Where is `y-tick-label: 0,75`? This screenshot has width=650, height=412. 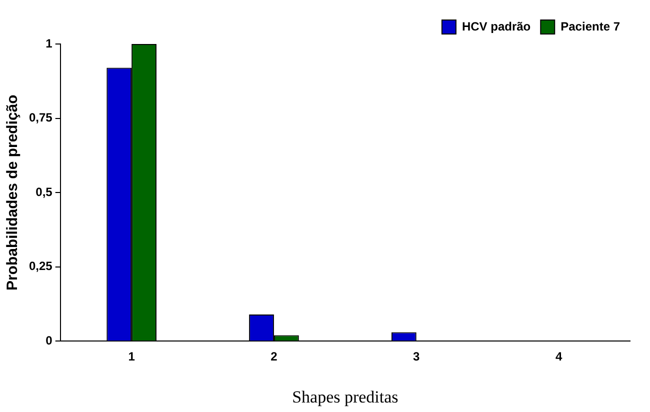 y-tick-label: 0,75 is located at coordinates (40, 117).